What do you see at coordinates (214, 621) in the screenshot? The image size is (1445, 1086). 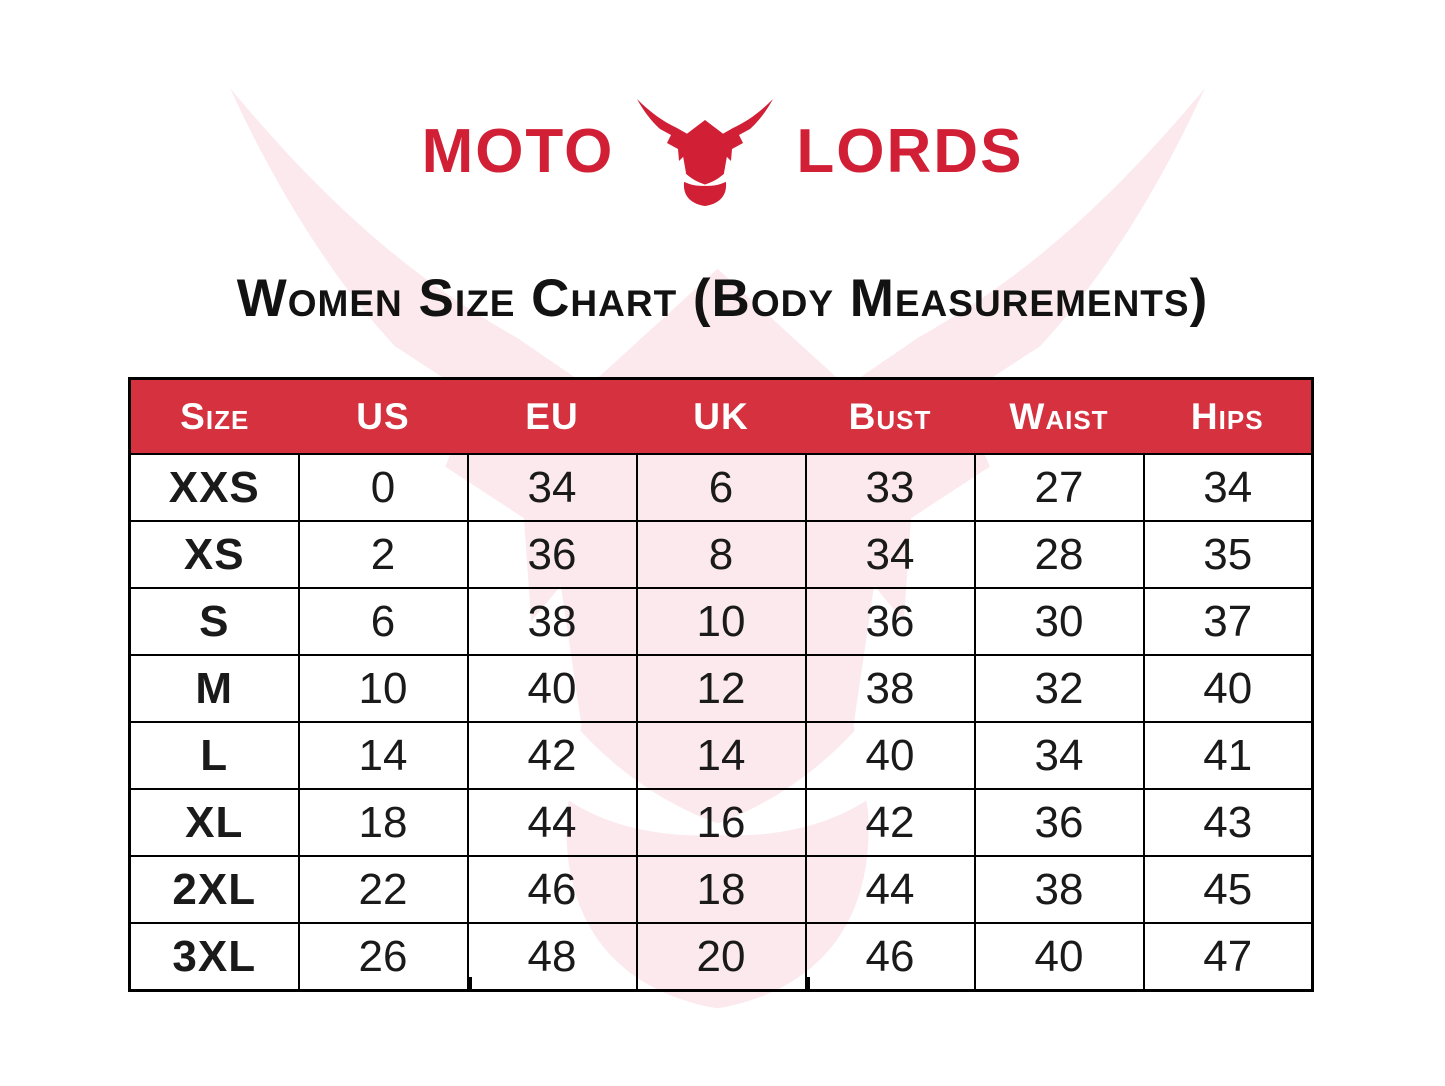 I see `size-label-cell: S` at bounding box center [214, 621].